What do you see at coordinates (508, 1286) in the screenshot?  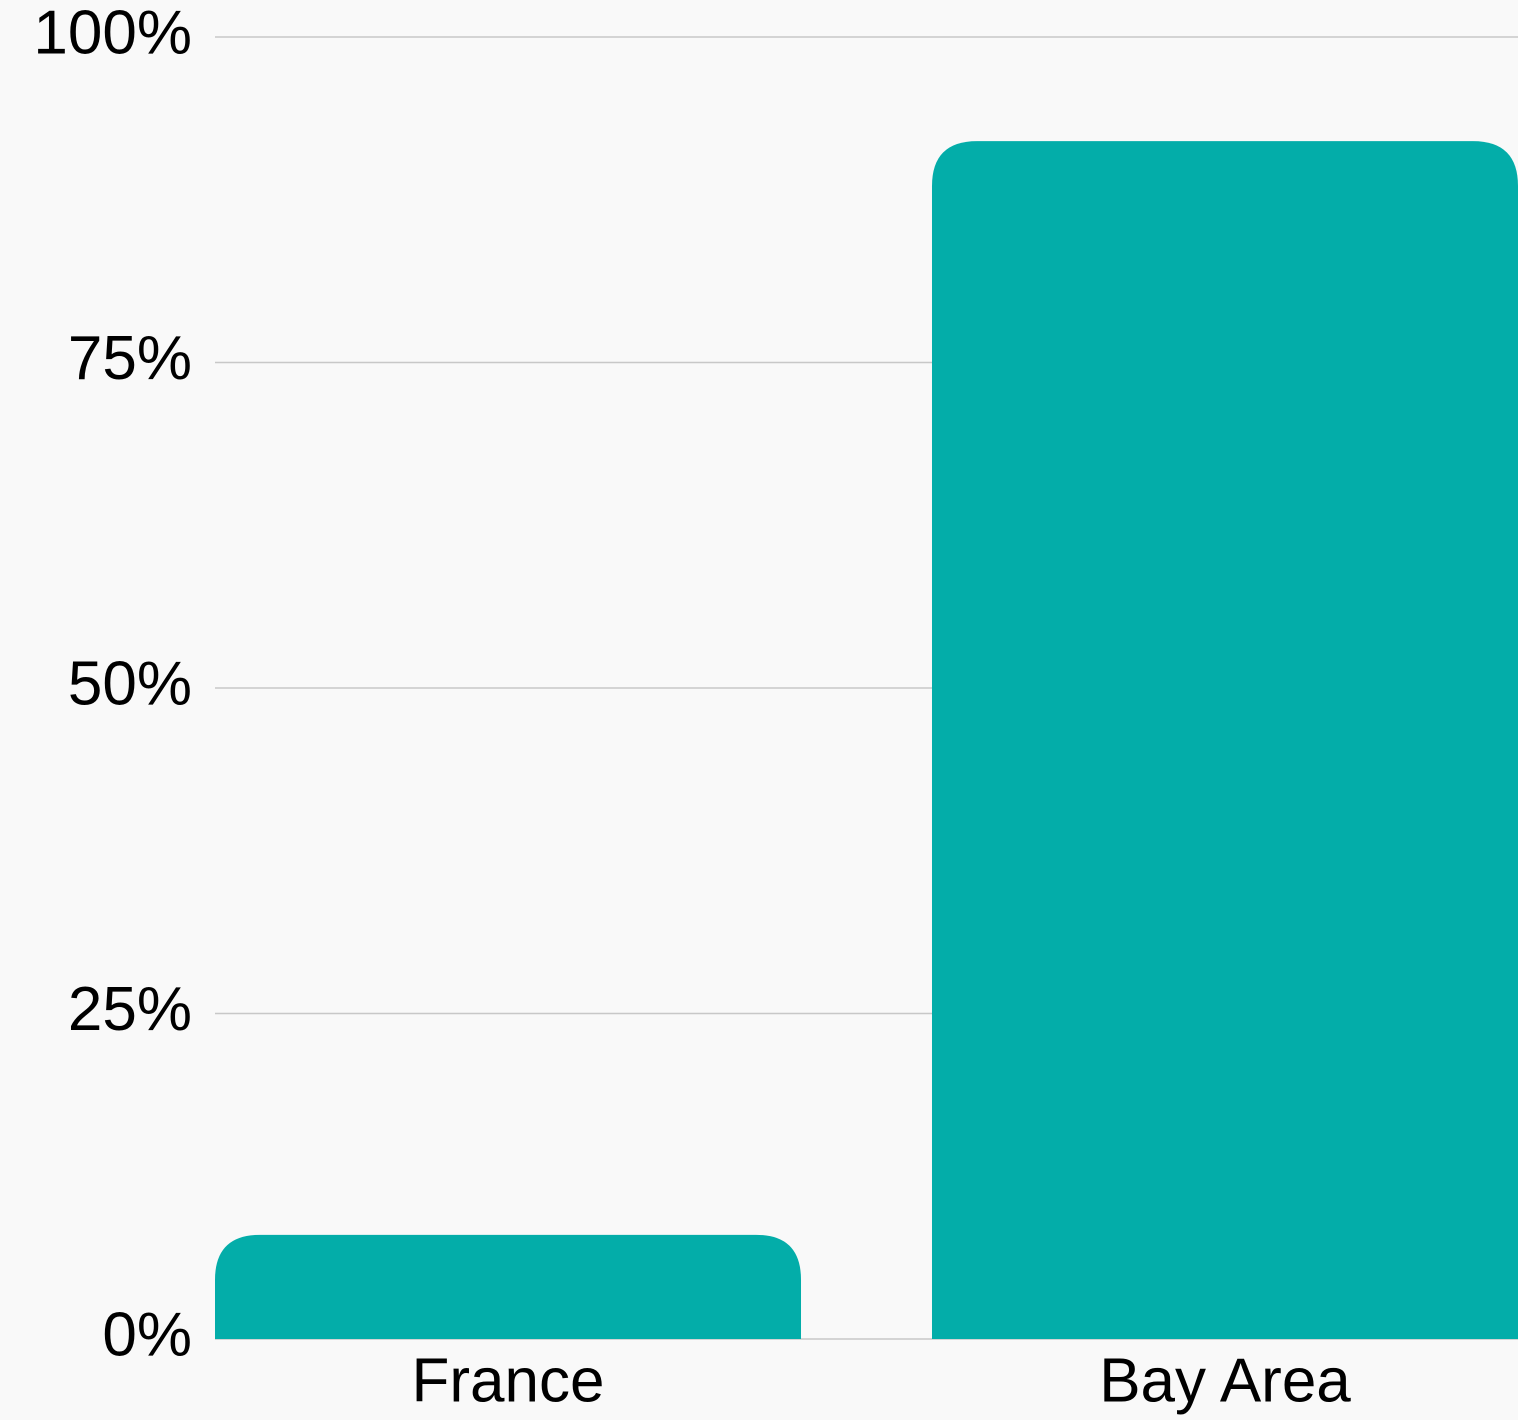 I see `bar` at bounding box center [508, 1286].